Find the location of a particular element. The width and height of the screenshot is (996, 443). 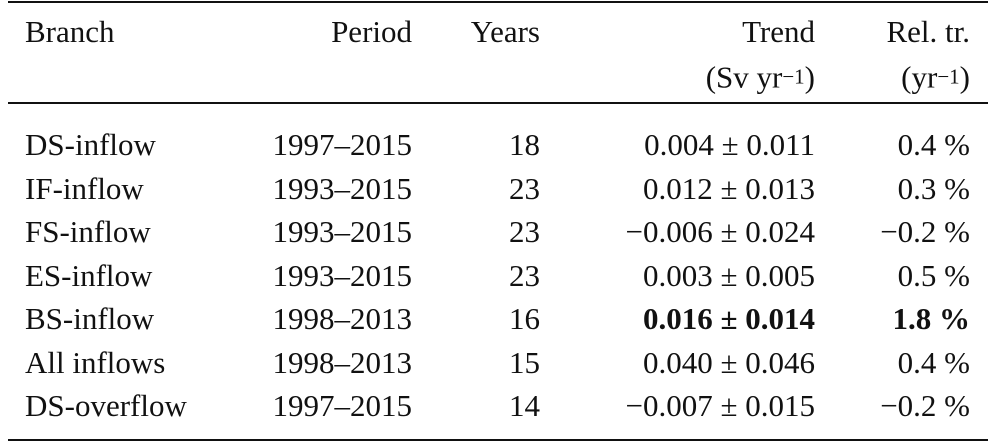

column-unit: (yr−1) is located at coordinates (935, 79).